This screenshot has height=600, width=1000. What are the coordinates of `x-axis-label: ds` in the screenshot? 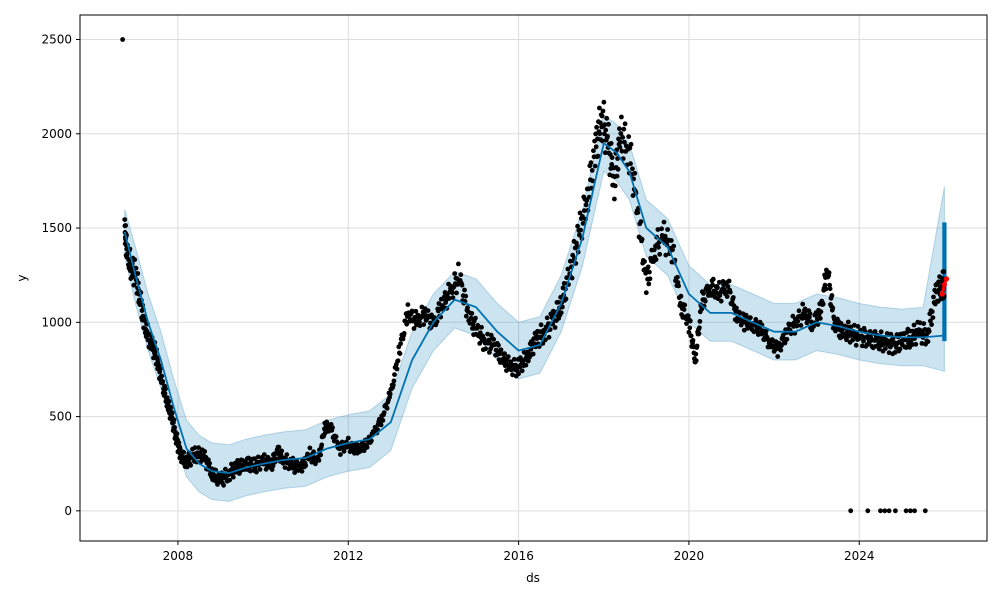 It's located at (533, 578).